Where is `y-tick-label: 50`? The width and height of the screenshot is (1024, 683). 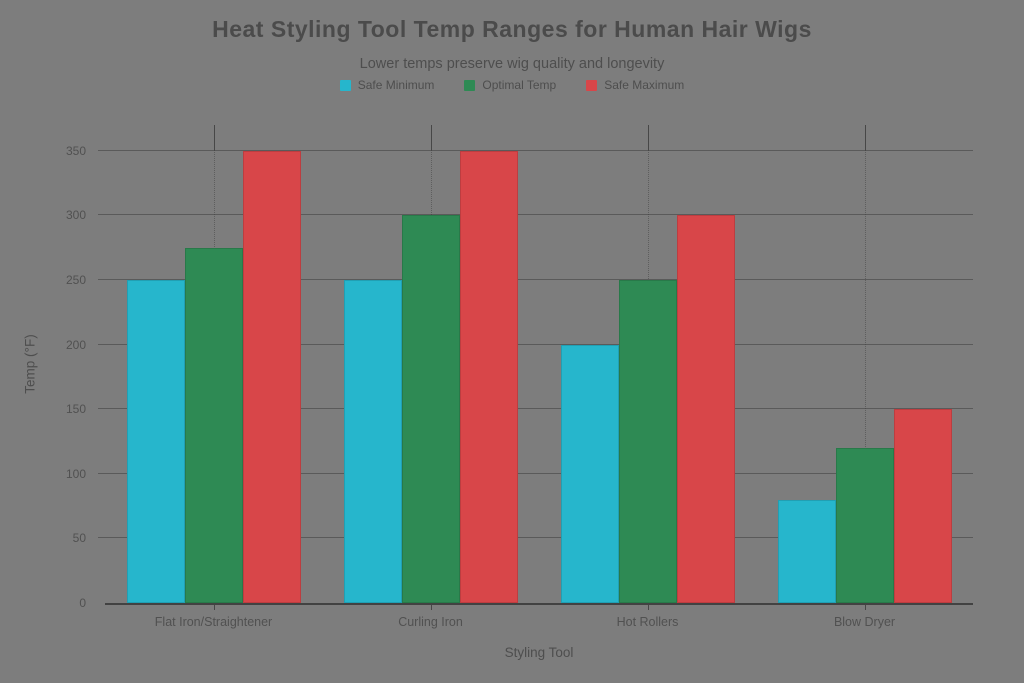 y-tick-label: 50 is located at coordinates (79, 538).